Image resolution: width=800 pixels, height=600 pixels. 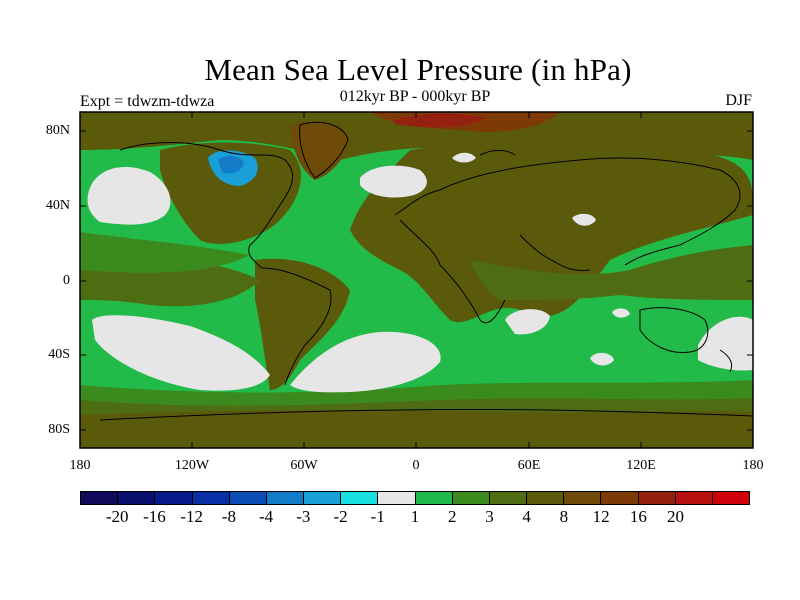 I want to click on colorbar-label: -12, so click(x=191, y=516).